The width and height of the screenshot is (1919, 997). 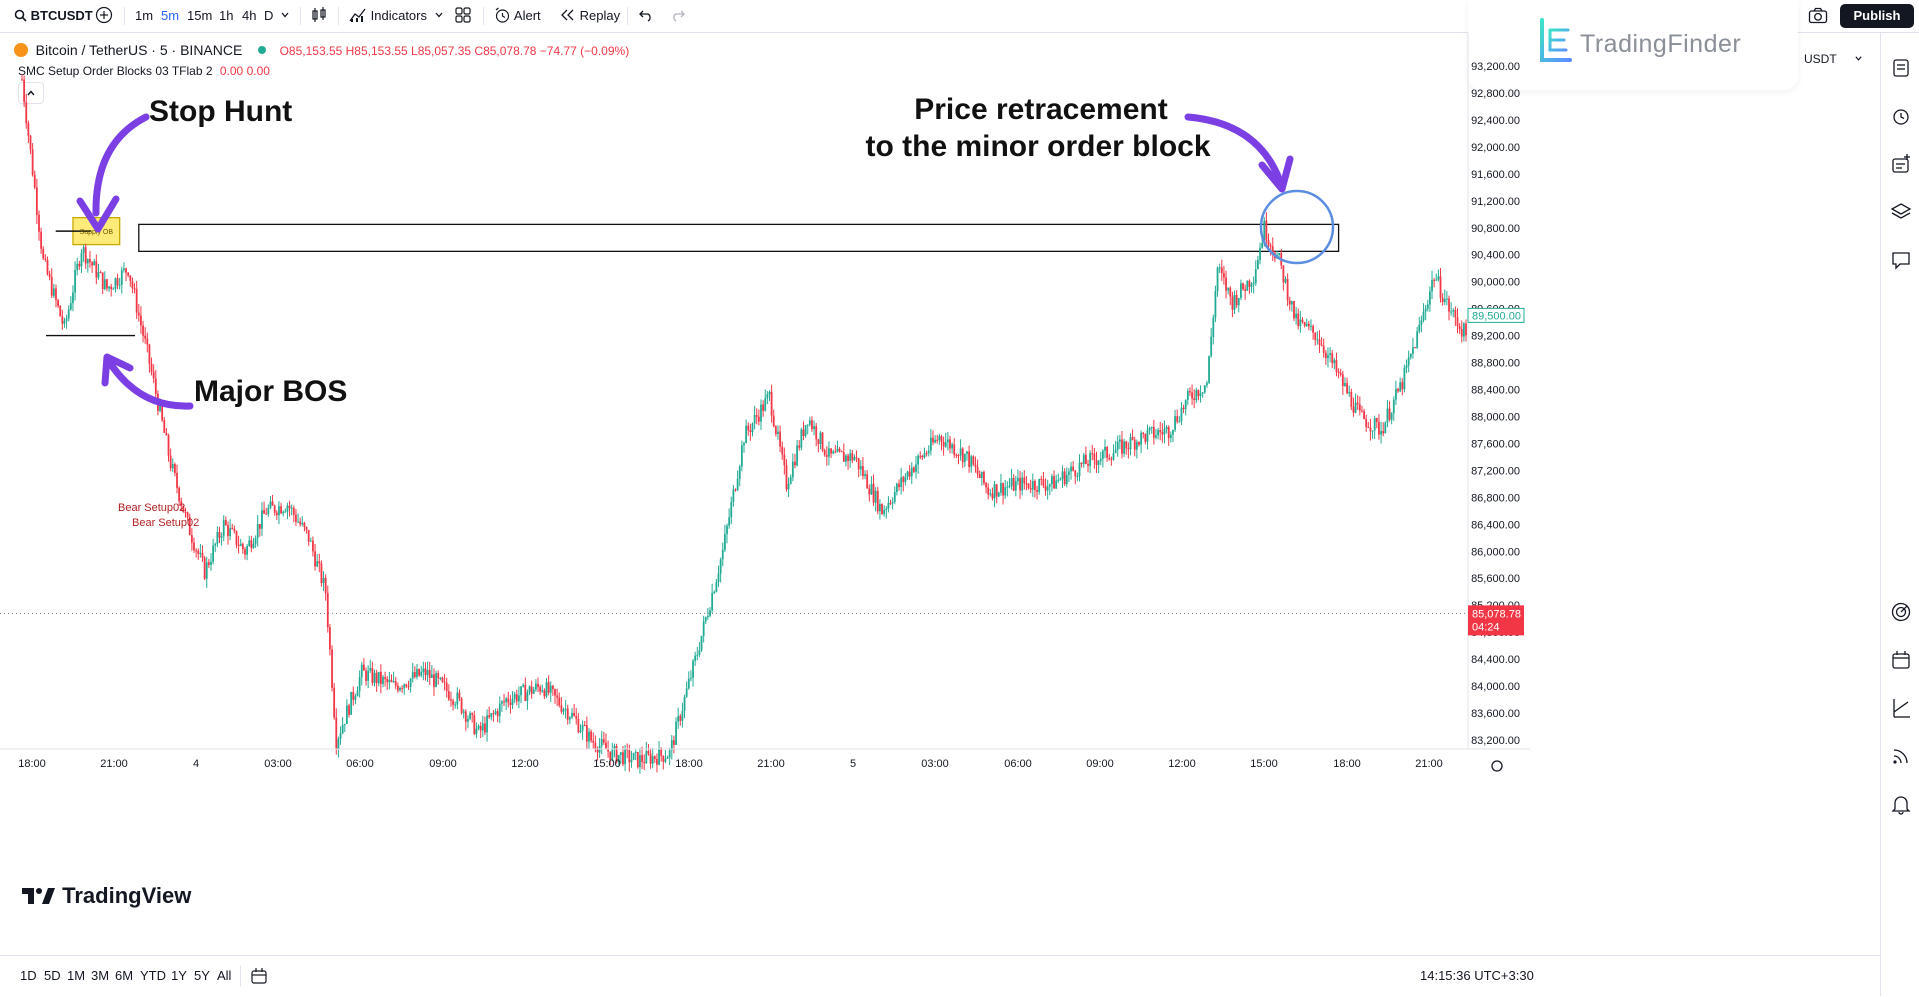 I want to click on retracement-arrowhead, so click(x=1276, y=174).